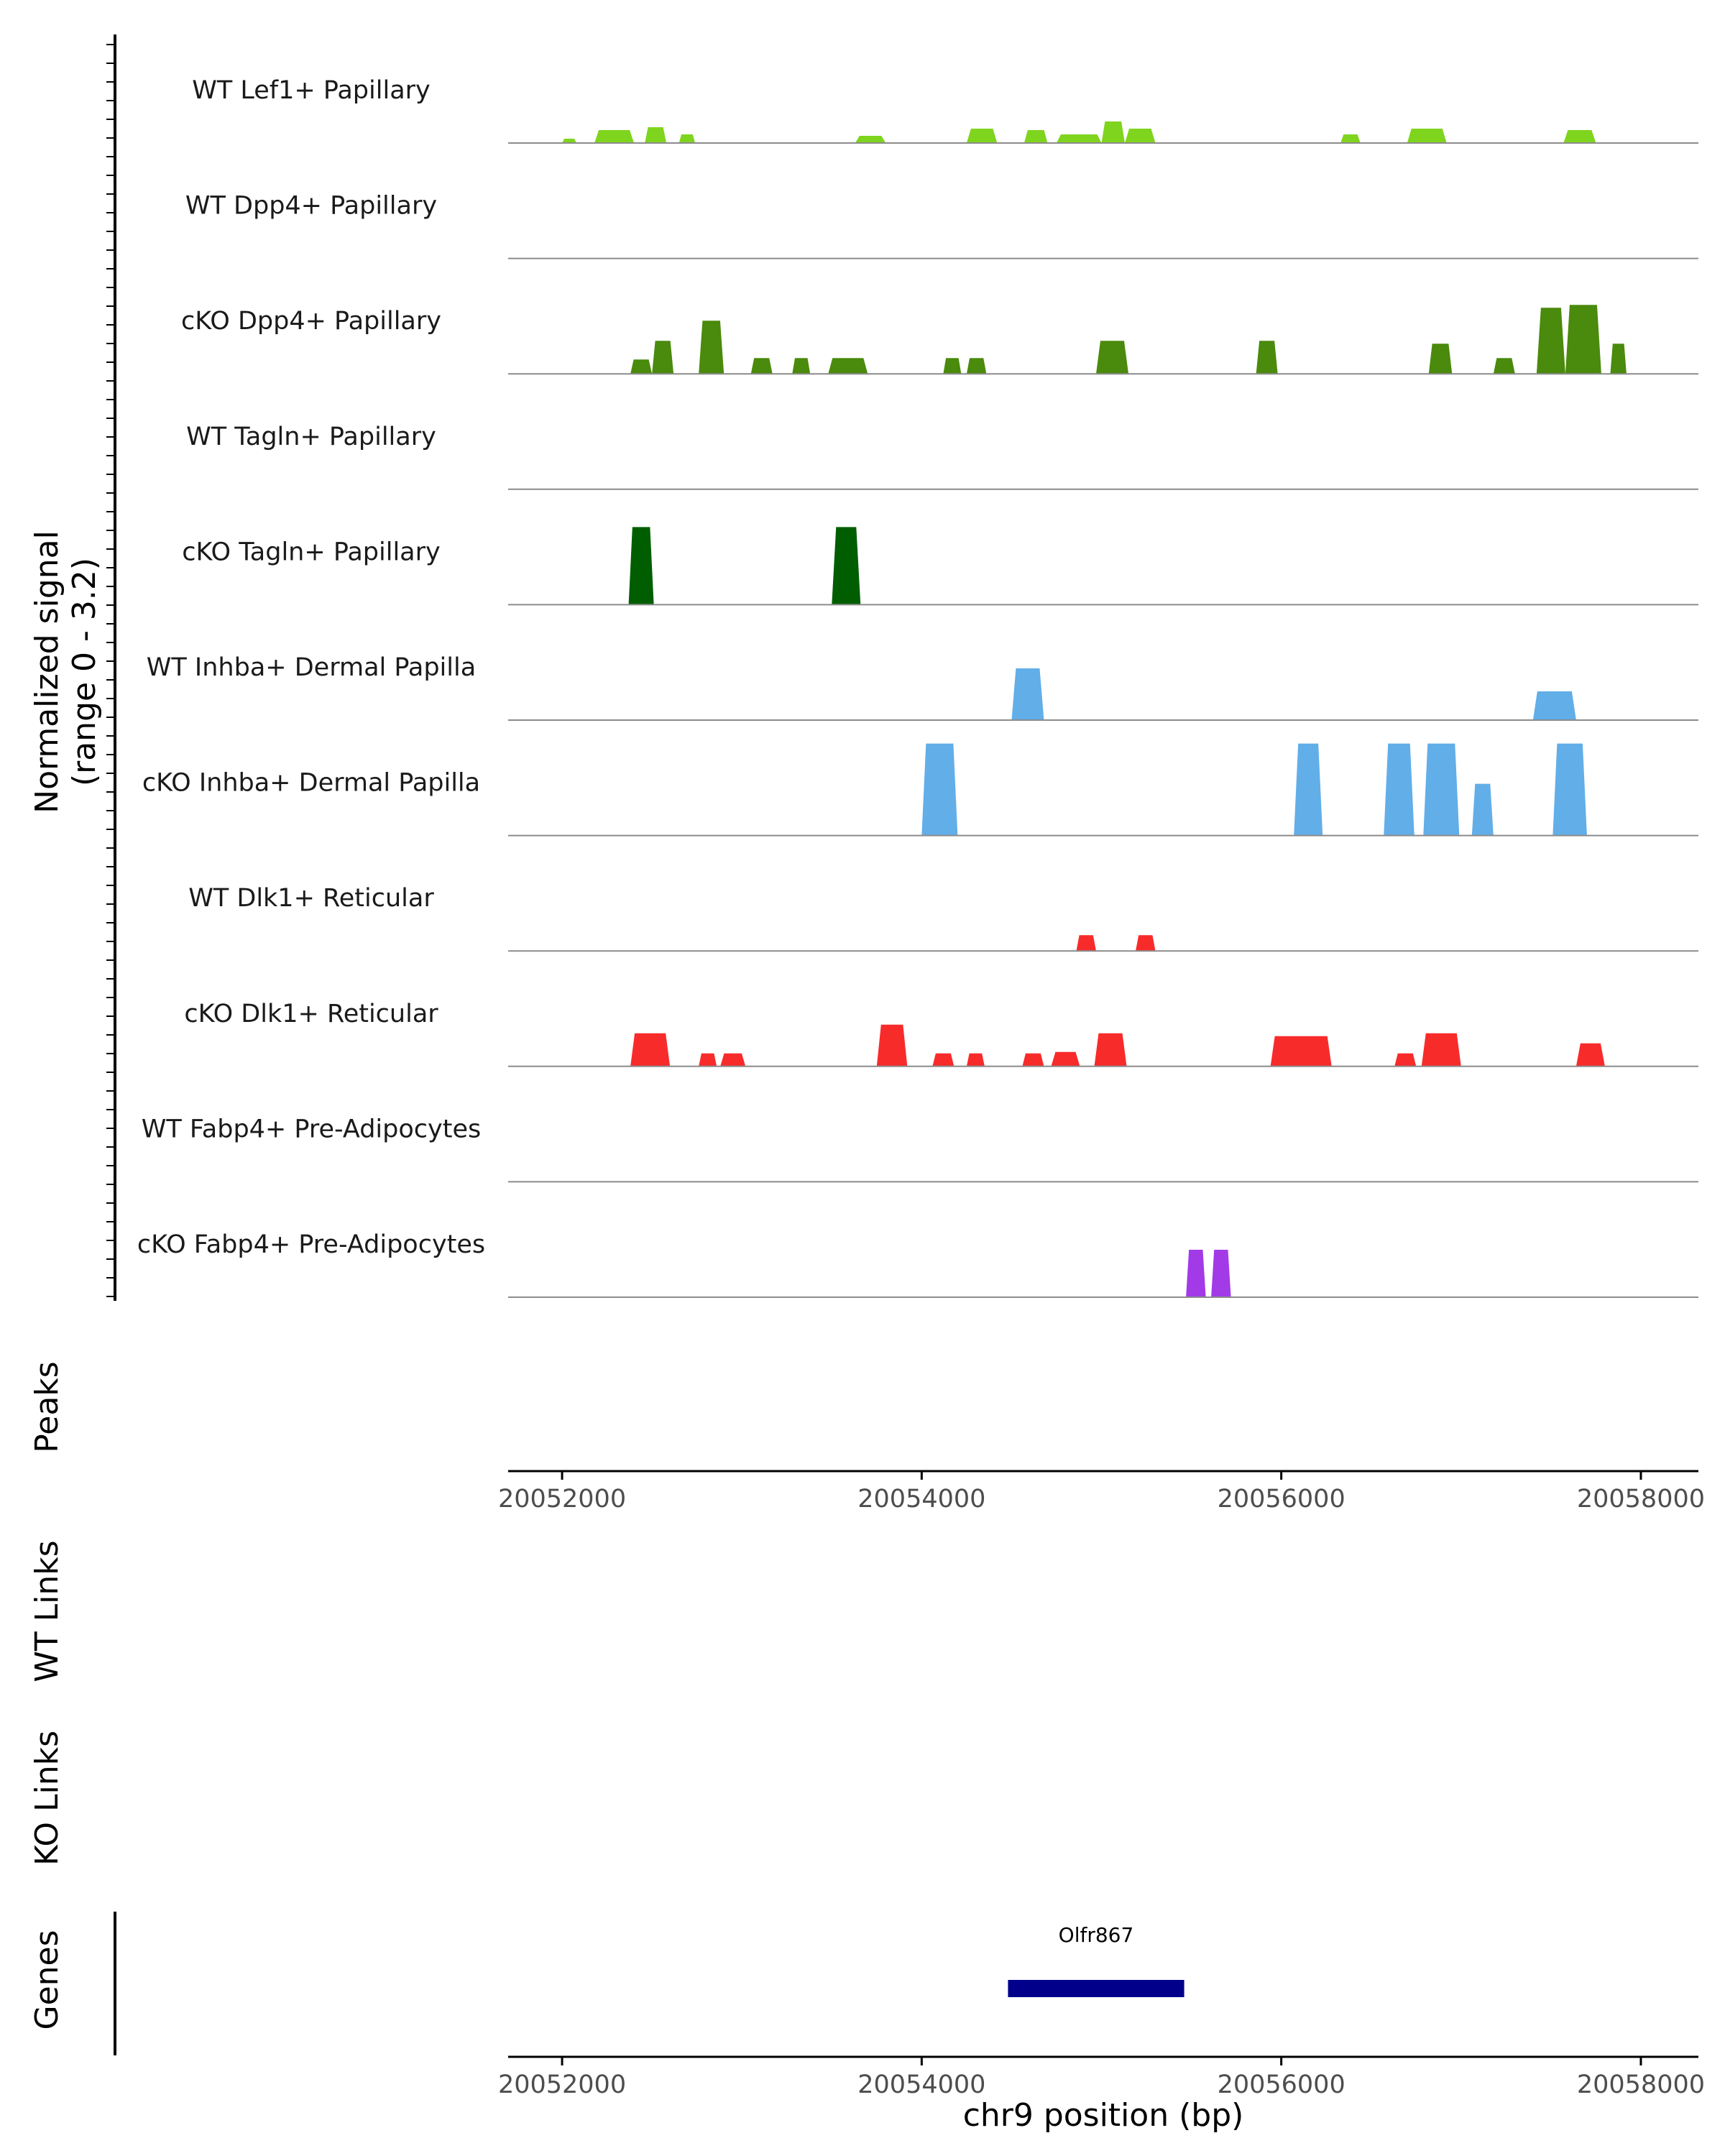 The image size is (1725, 2156). What do you see at coordinates (940, 566) in the screenshot?
I see `track-row: cKO Tagln+ Papillary` at bounding box center [940, 566].